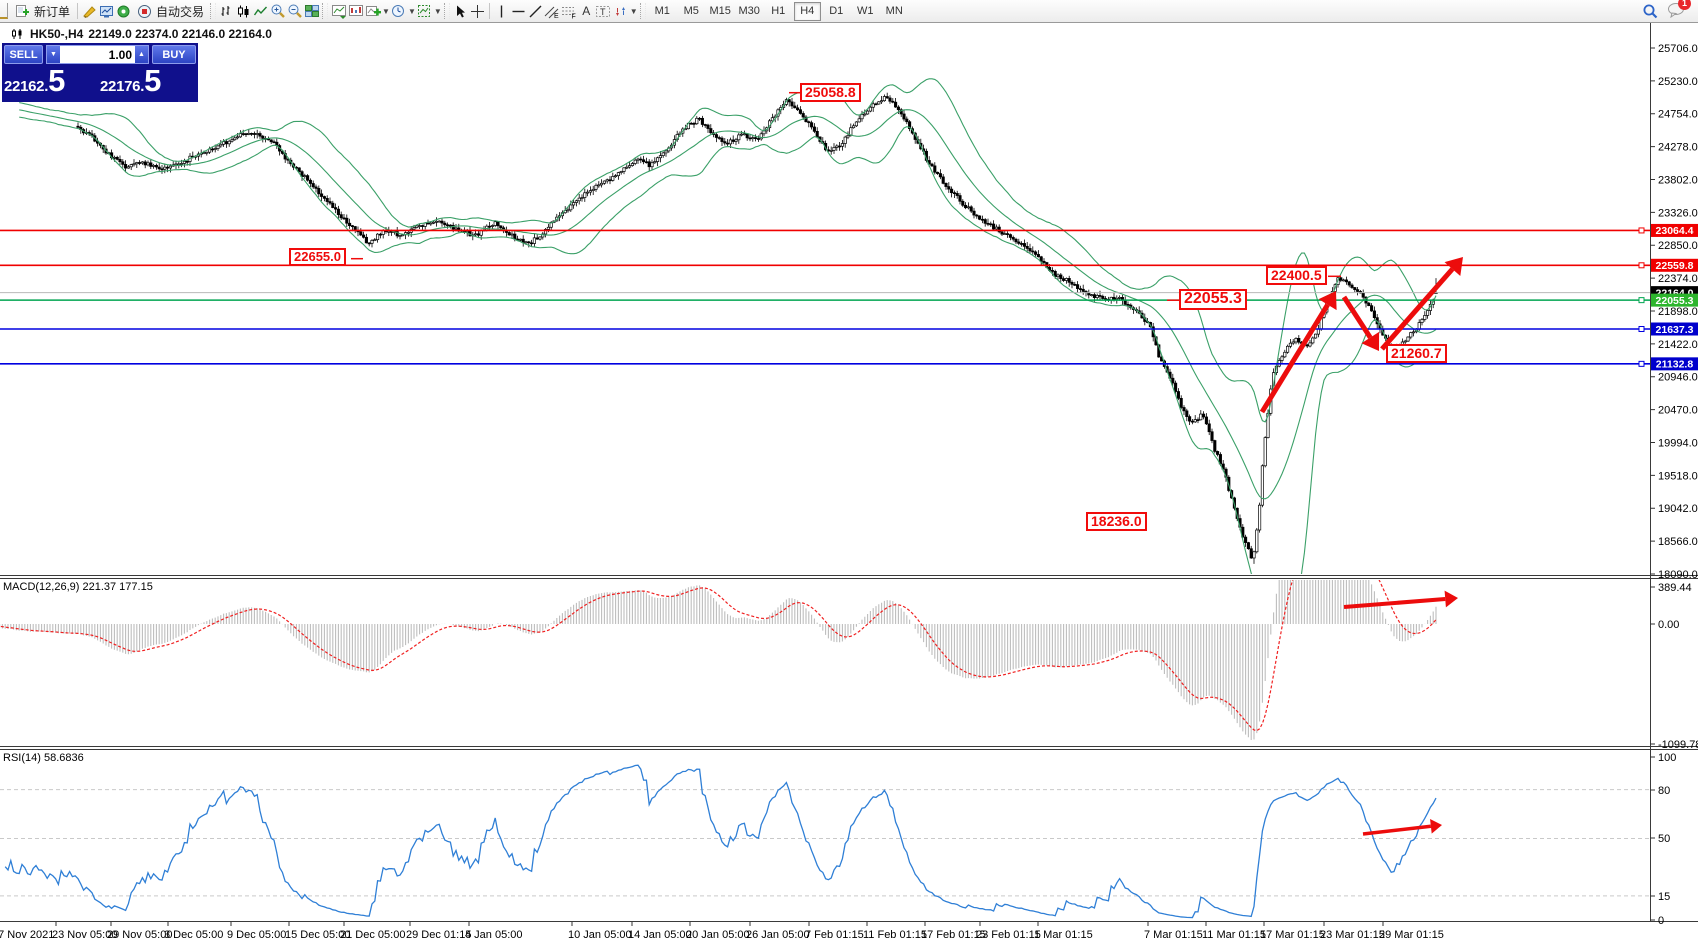 The height and width of the screenshot is (945, 1698). What do you see at coordinates (807, 11) in the screenshot?
I see `tf-button-H4: H4` at bounding box center [807, 11].